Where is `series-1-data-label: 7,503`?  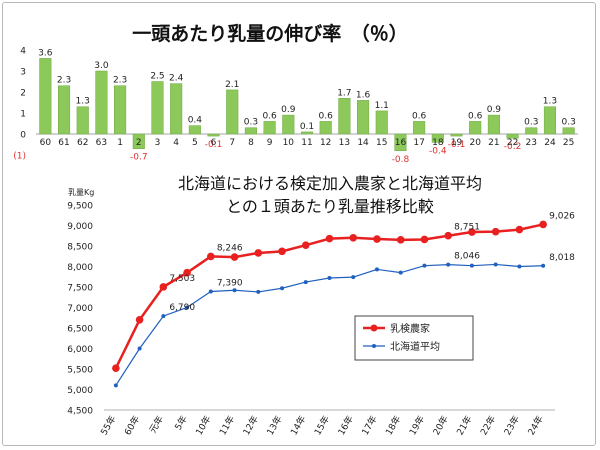
series-1-data-label: 7,503 is located at coordinates (182, 279).